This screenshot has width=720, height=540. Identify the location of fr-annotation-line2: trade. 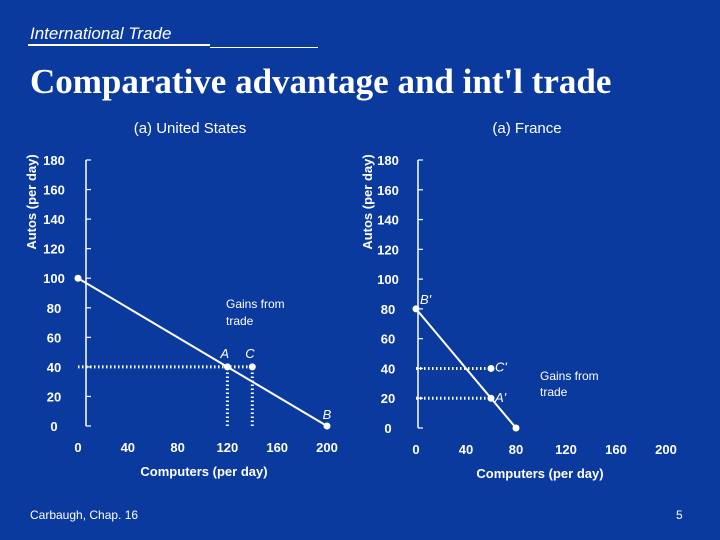
(554, 392).